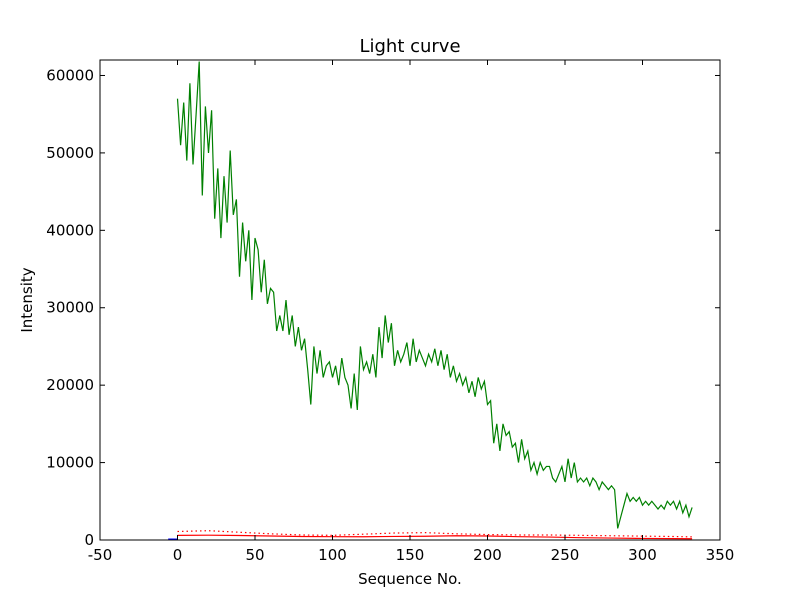 The height and width of the screenshot is (600, 800). I want to click on y-tick-label: 50000, so click(70, 153).